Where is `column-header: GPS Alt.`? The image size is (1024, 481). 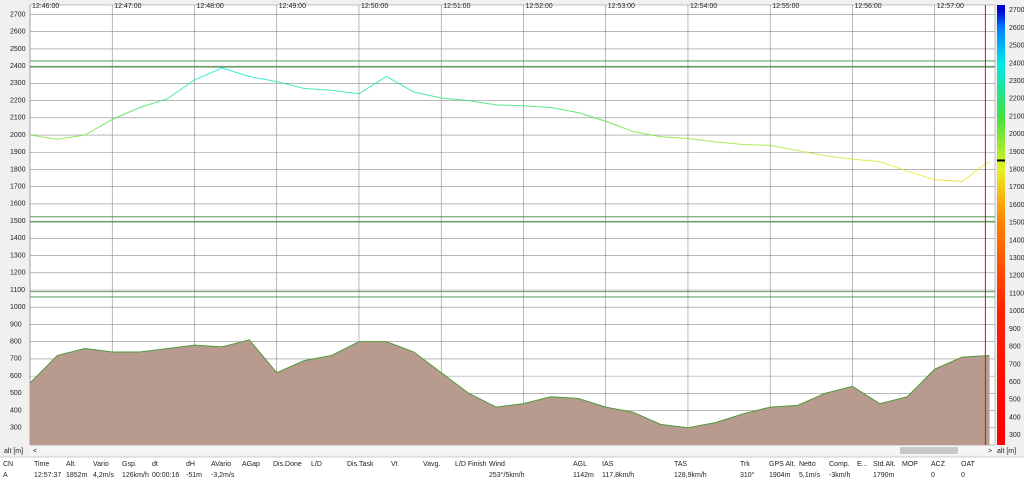
column-header: GPS Alt. is located at coordinates (782, 464).